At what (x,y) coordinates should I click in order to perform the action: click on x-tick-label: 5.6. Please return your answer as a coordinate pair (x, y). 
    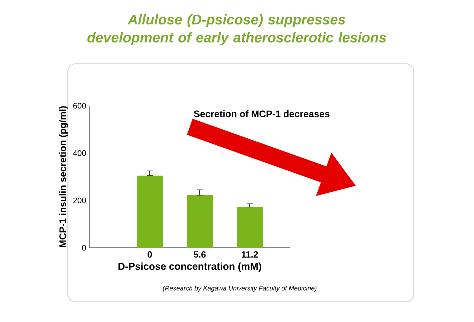
    Looking at the image, I should click on (200, 255).